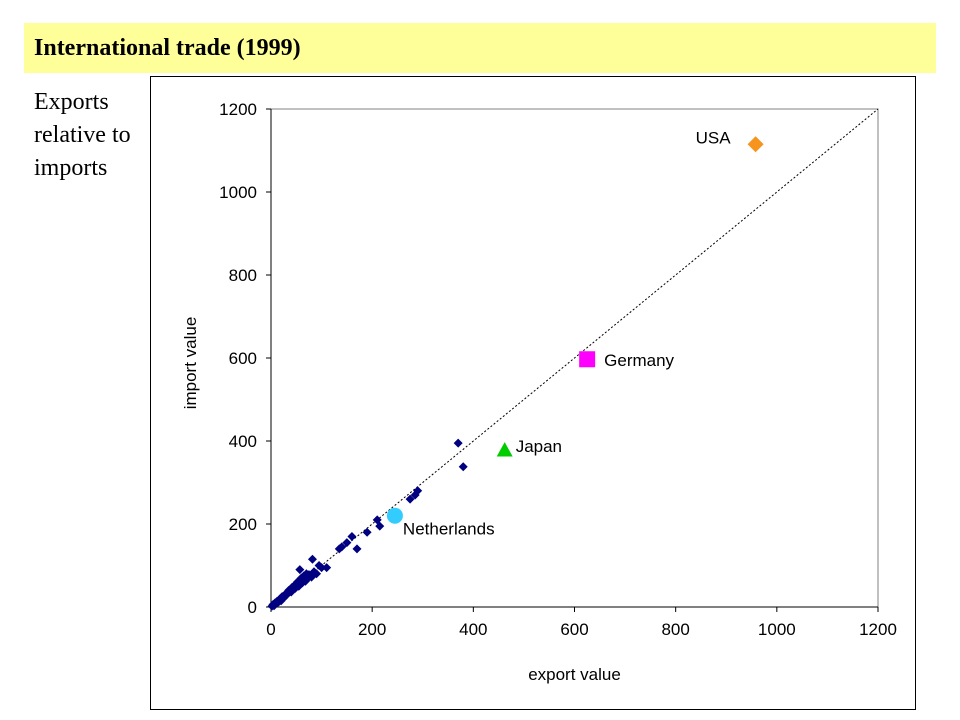  Describe the element at coordinates (878, 629) in the screenshot. I see `x-tick-label: 1200` at that location.